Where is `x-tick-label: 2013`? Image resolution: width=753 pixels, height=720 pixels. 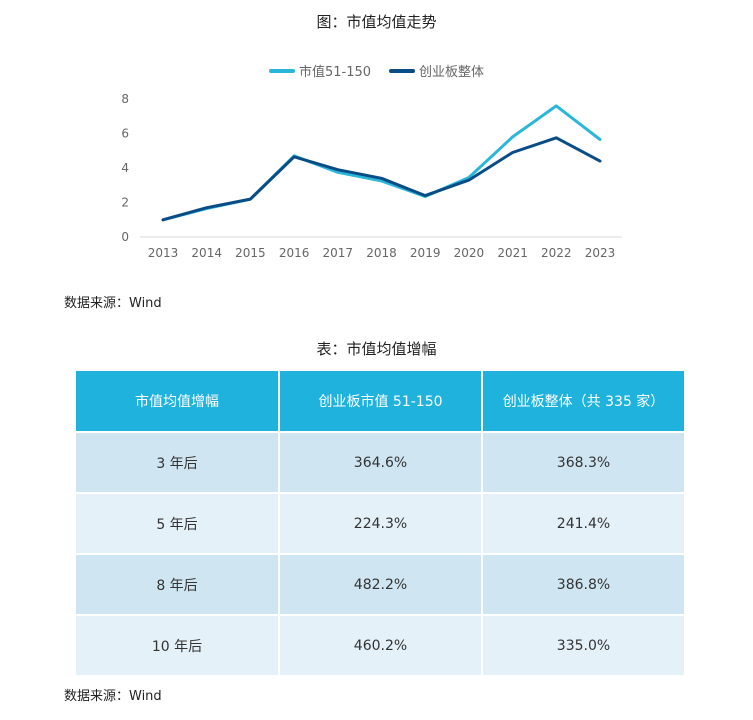 x-tick-label: 2013 is located at coordinates (163, 253).